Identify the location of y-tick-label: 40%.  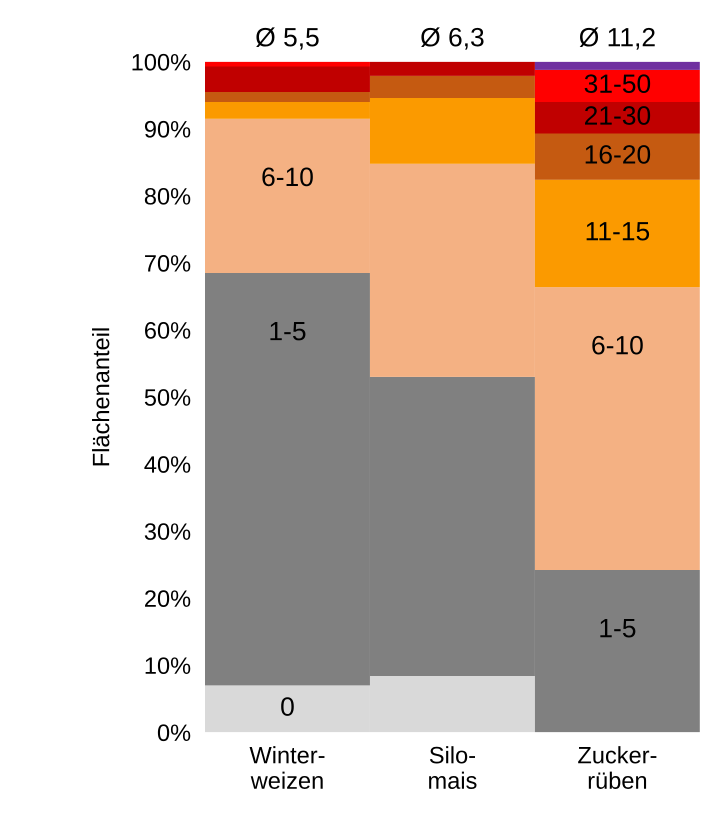
(167, 464).